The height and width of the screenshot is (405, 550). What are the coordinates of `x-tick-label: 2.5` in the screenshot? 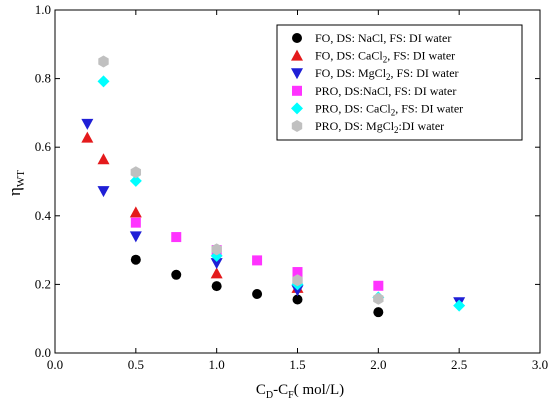 It's located at (459, 364).